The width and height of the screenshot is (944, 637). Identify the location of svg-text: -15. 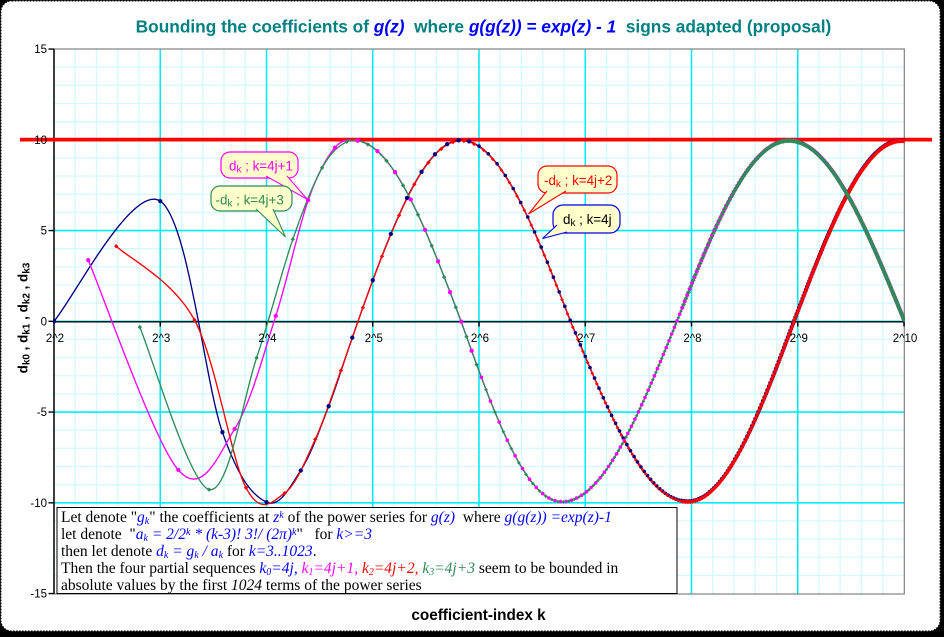
(38, 595).